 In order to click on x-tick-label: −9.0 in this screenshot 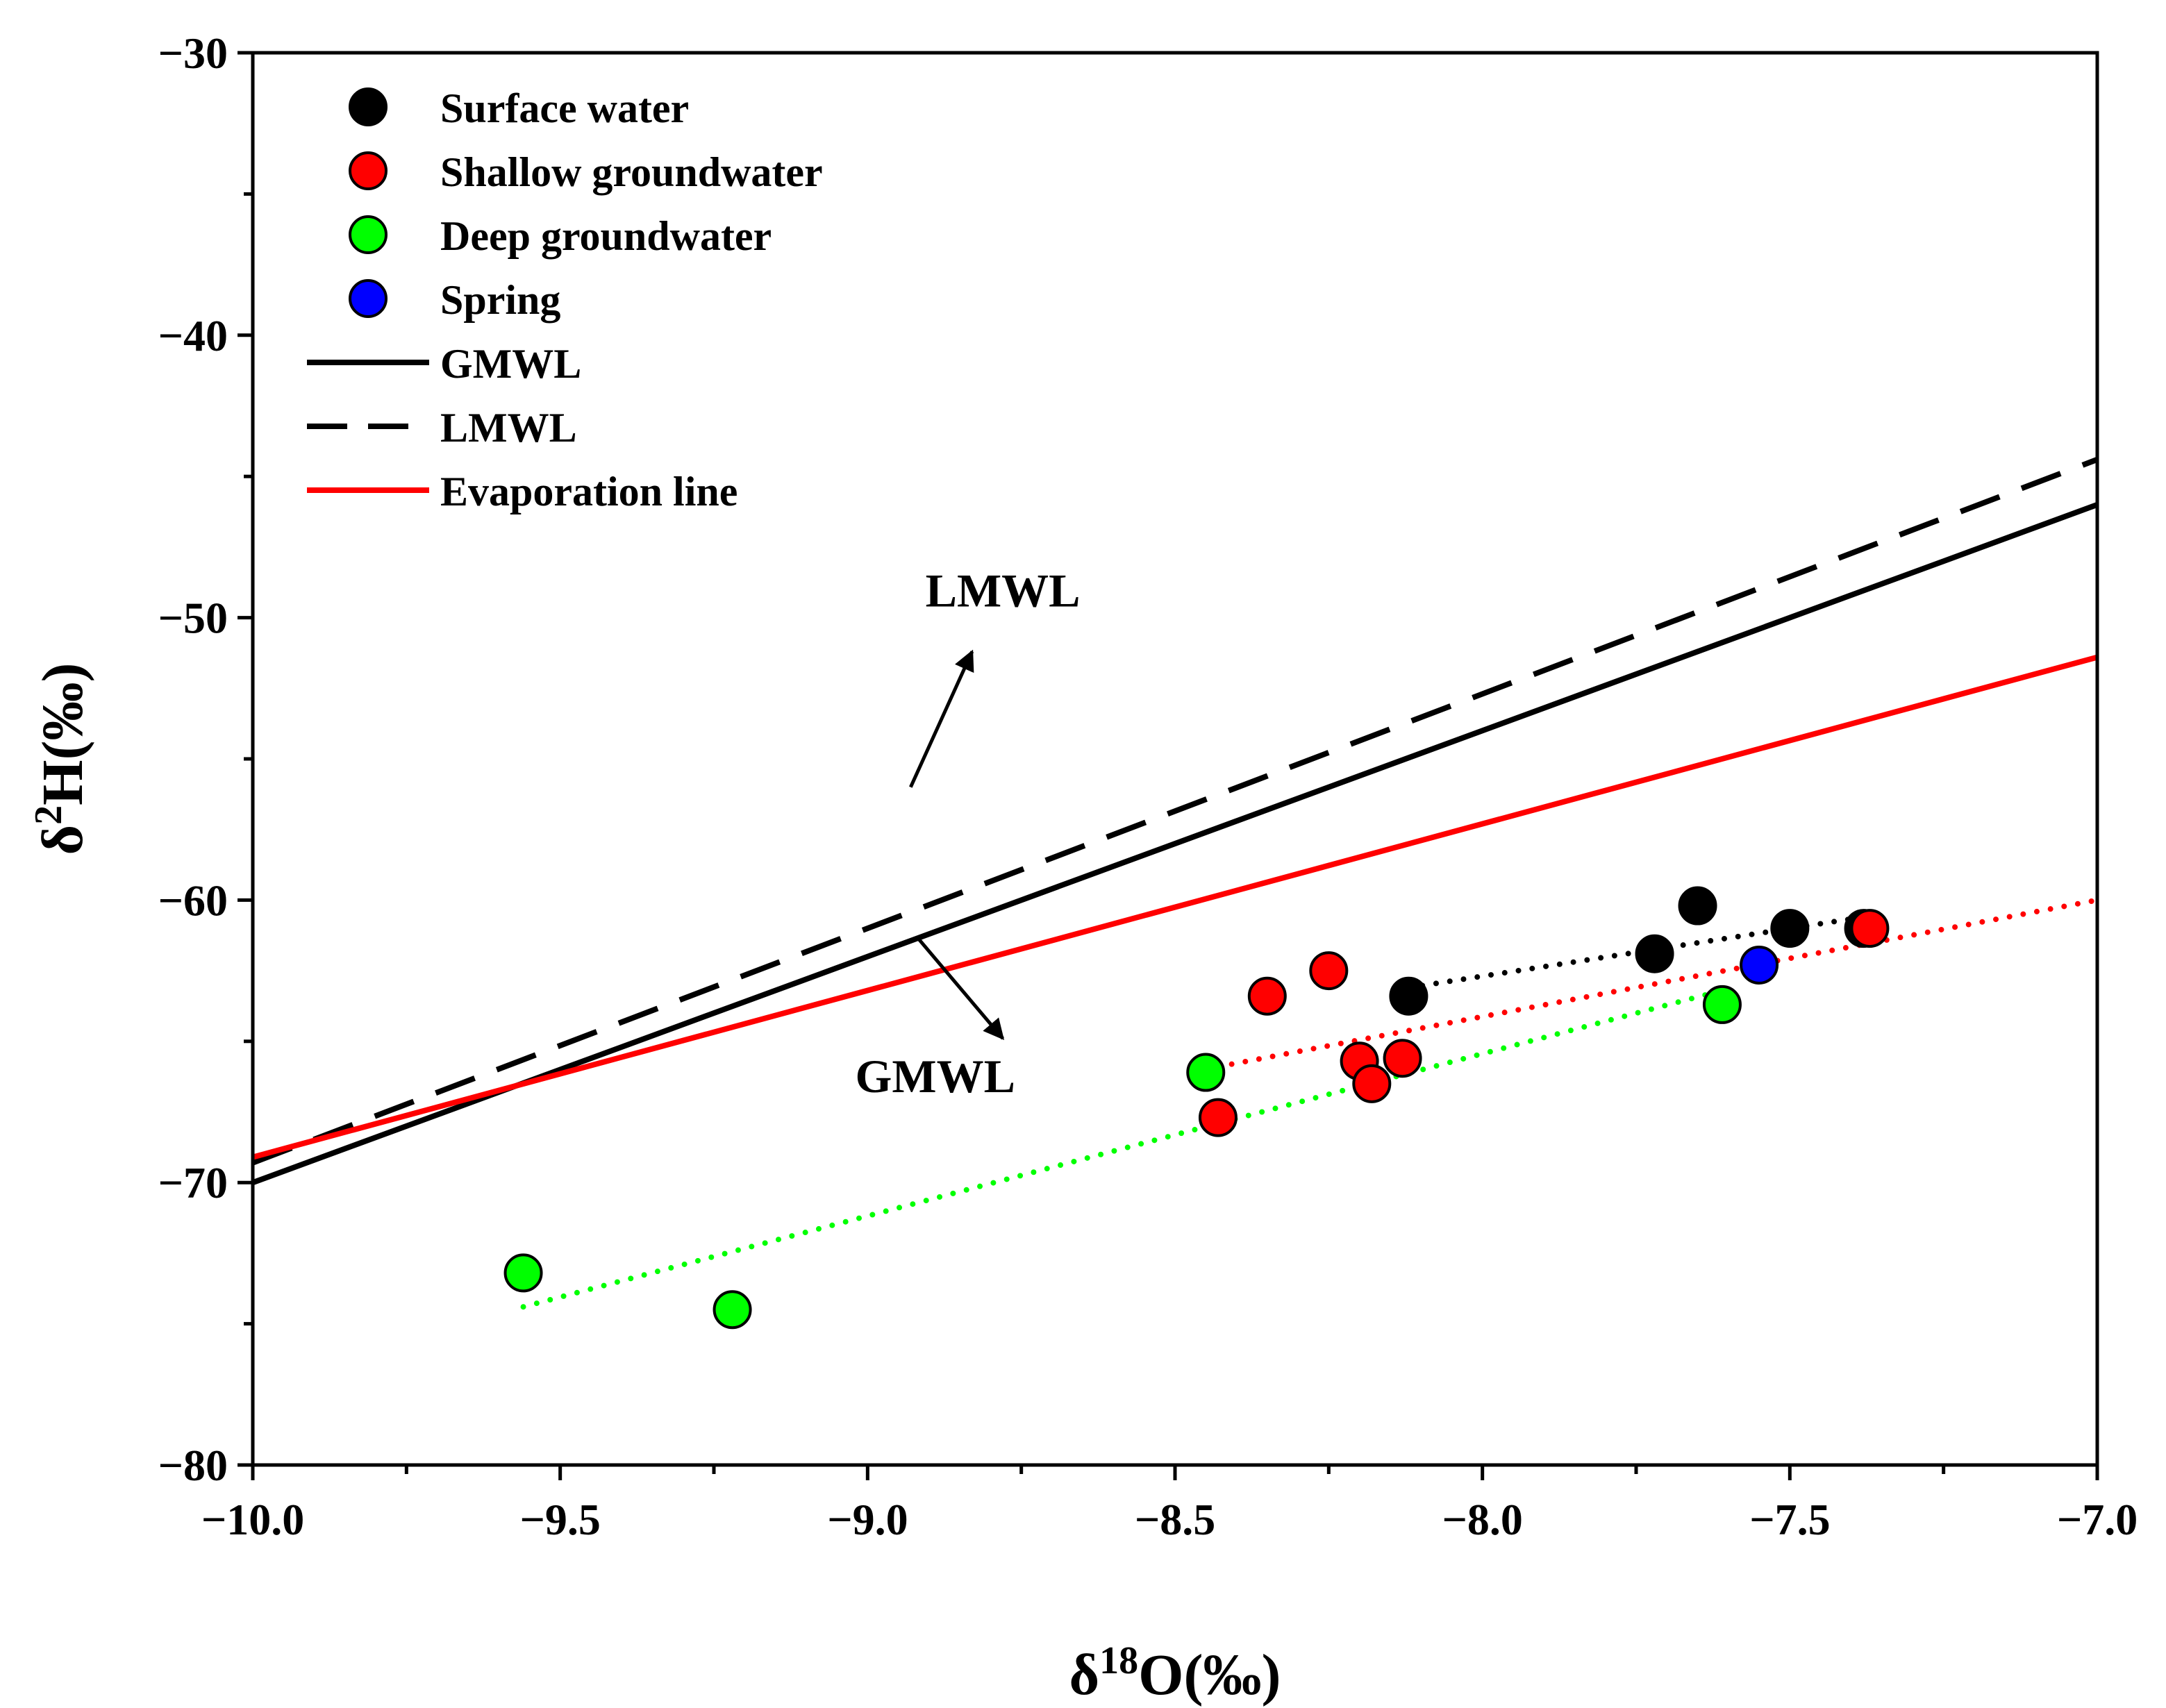, I will do `click(867, 1519)`.